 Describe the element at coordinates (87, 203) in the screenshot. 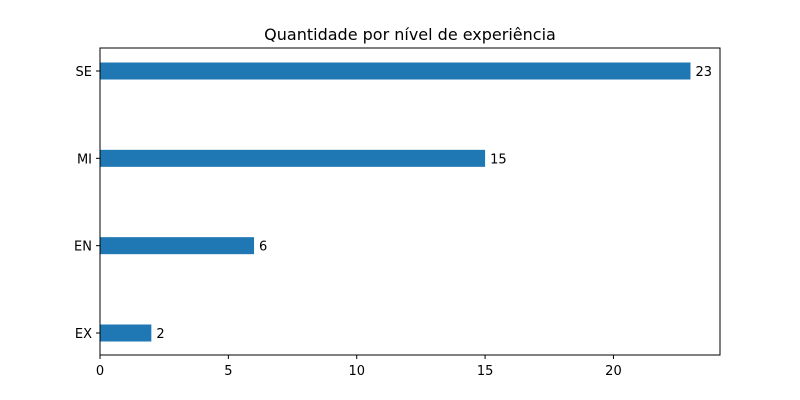

I see `y-axis: SE MI EN EX` at that location.